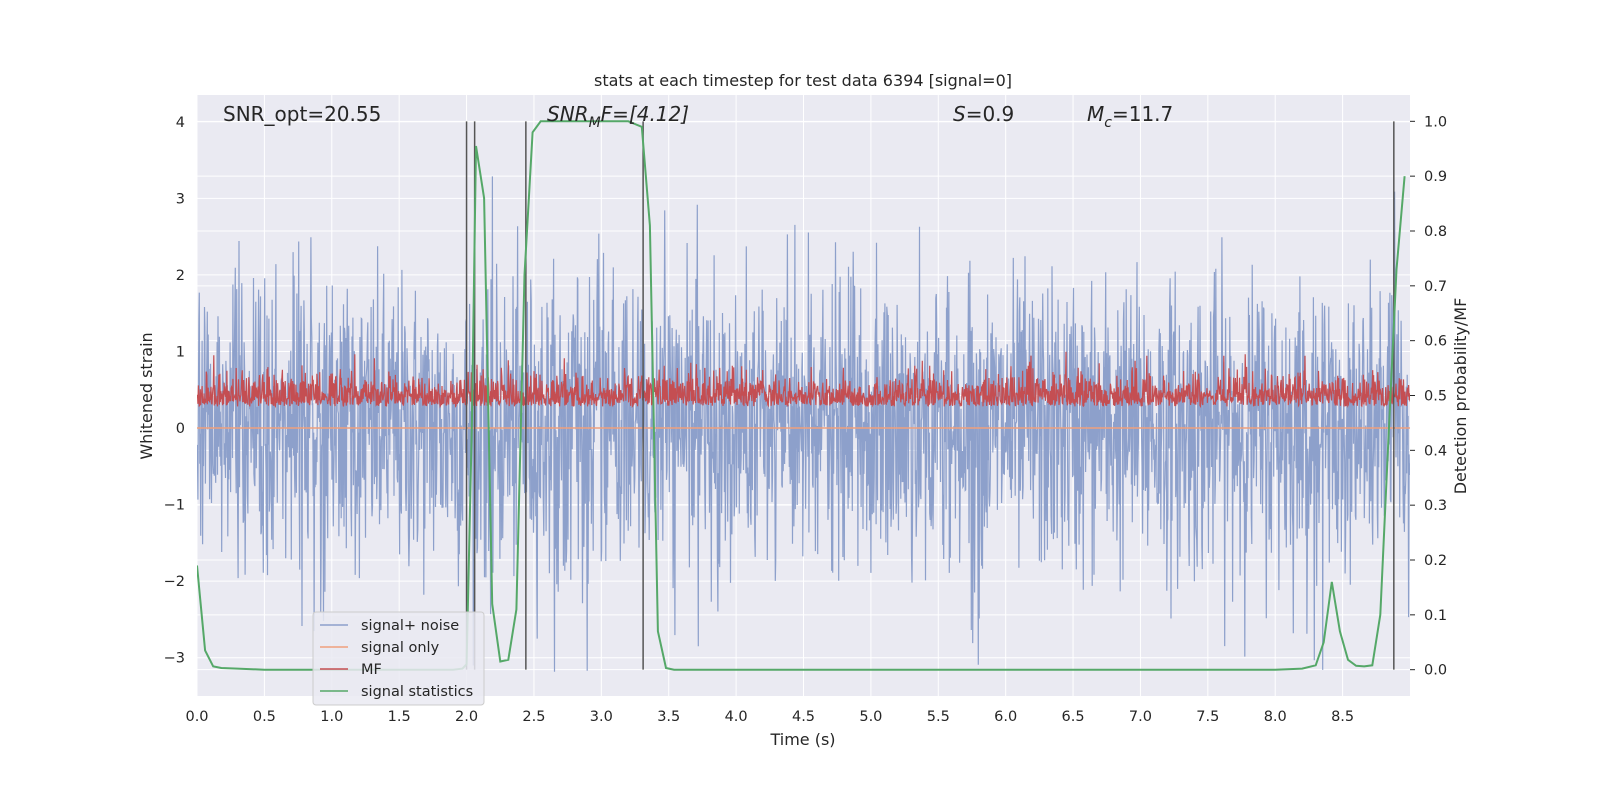 Image resolution: width=1600 pixels, height=800 pixels. Describe the element at coordinates (1435, 287) in the screenshot. I see `y-right-tick-label: 0.7` at that location.